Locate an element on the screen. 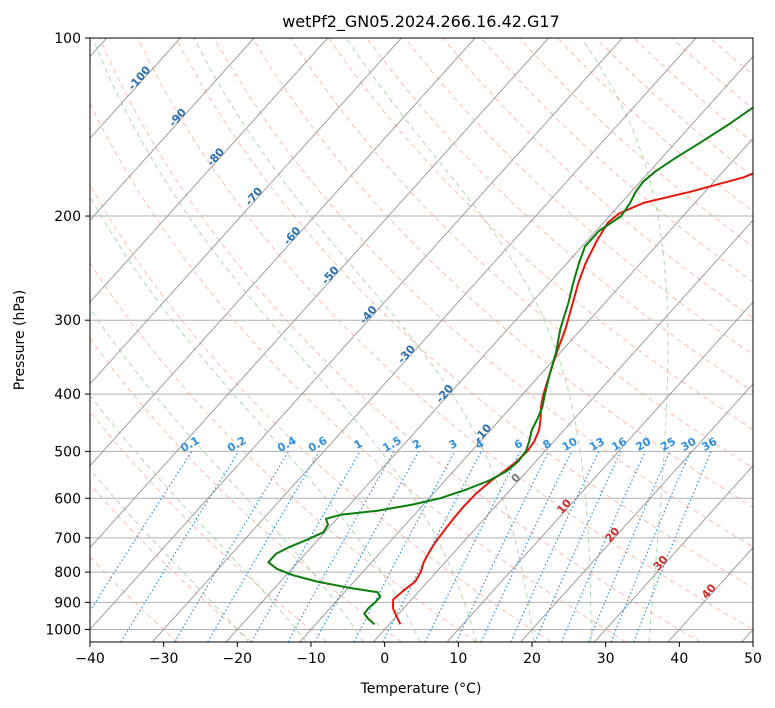  y-tick-label: 500 is located at coordinates (67, 452).